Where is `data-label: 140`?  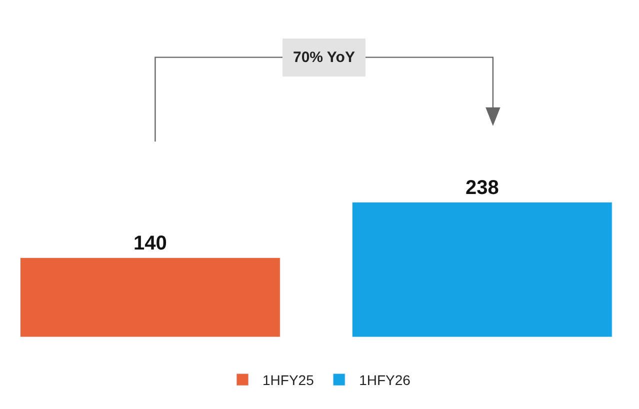 data-label: 140 is located at coordinates (150, 243).